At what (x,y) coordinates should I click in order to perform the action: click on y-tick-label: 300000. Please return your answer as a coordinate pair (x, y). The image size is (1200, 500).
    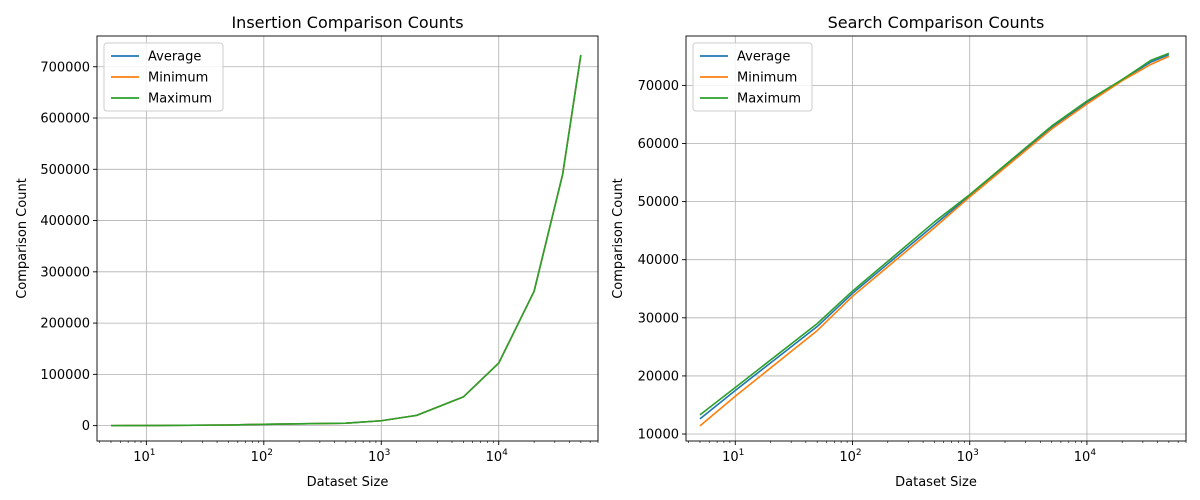
    Looking at the image, I should click on (65, 272).